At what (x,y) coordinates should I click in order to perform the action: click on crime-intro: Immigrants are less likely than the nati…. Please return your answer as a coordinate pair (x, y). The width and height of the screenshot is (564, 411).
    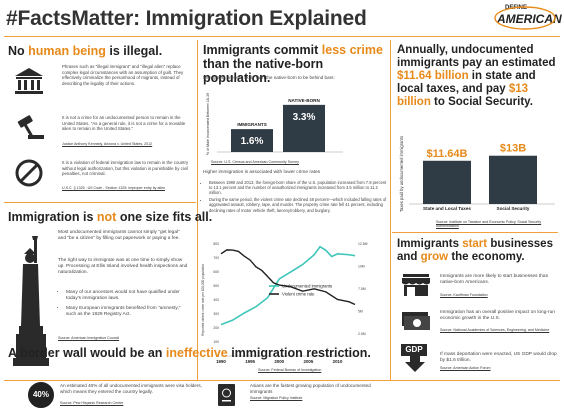
    Looking at the image, I should click on (269, 77).